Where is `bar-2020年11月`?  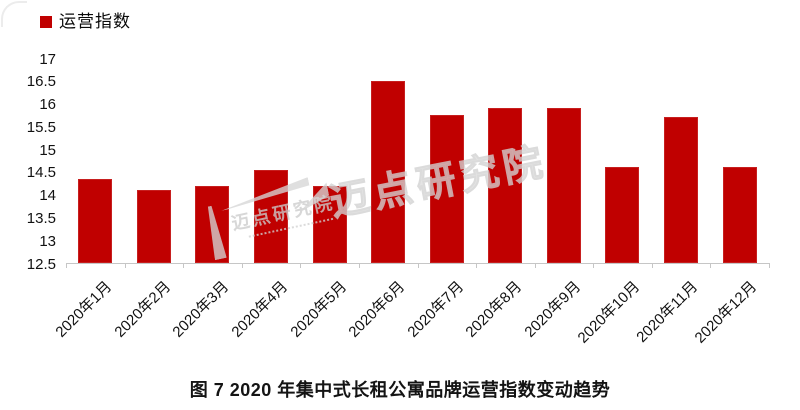 bar-2020年11月 is located at coordinates (681, 190).